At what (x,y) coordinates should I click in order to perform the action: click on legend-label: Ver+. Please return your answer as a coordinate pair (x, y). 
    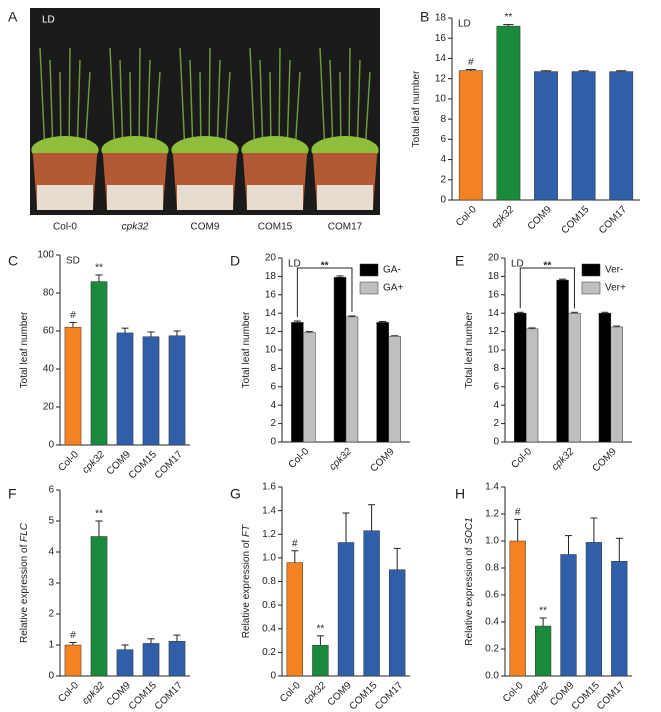
    Looking at the image, I should click on (615, 288).